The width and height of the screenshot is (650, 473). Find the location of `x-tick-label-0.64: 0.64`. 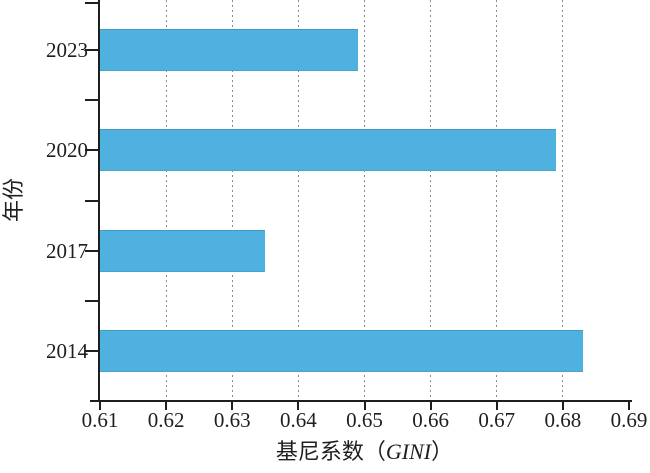

x-tick-label-0.64: 0.64 is located at coordinates (298, 420).